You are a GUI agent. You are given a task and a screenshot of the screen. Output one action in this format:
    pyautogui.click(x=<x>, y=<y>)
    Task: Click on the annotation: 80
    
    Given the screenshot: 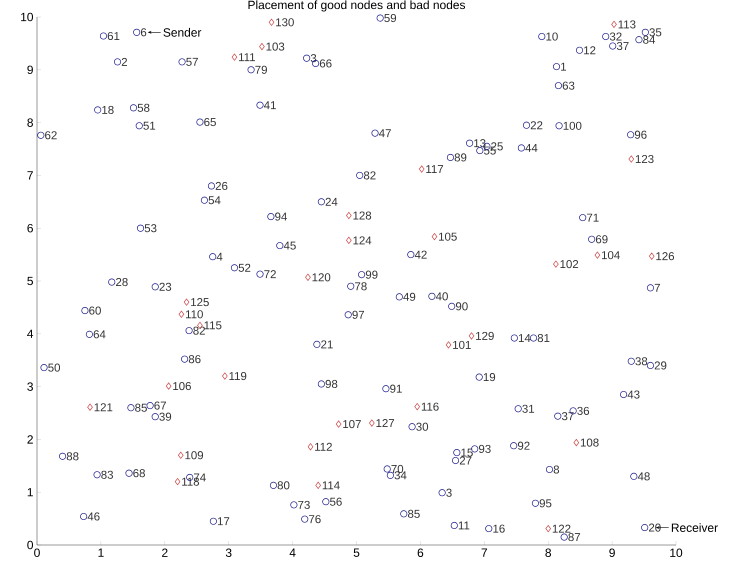 What is the action you would take?
    pyautogui.click(x=284, y=485)
    